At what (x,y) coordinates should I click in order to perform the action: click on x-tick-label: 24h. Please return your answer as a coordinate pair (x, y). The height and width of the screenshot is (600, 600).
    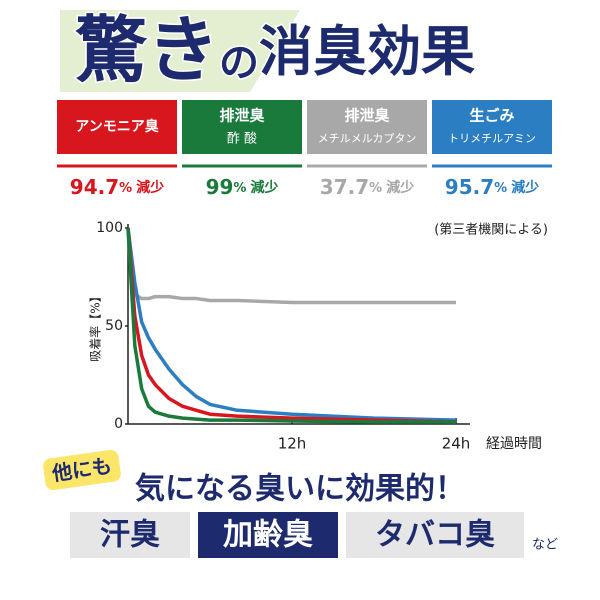
    Looking at the image, I should click on (456, 444).